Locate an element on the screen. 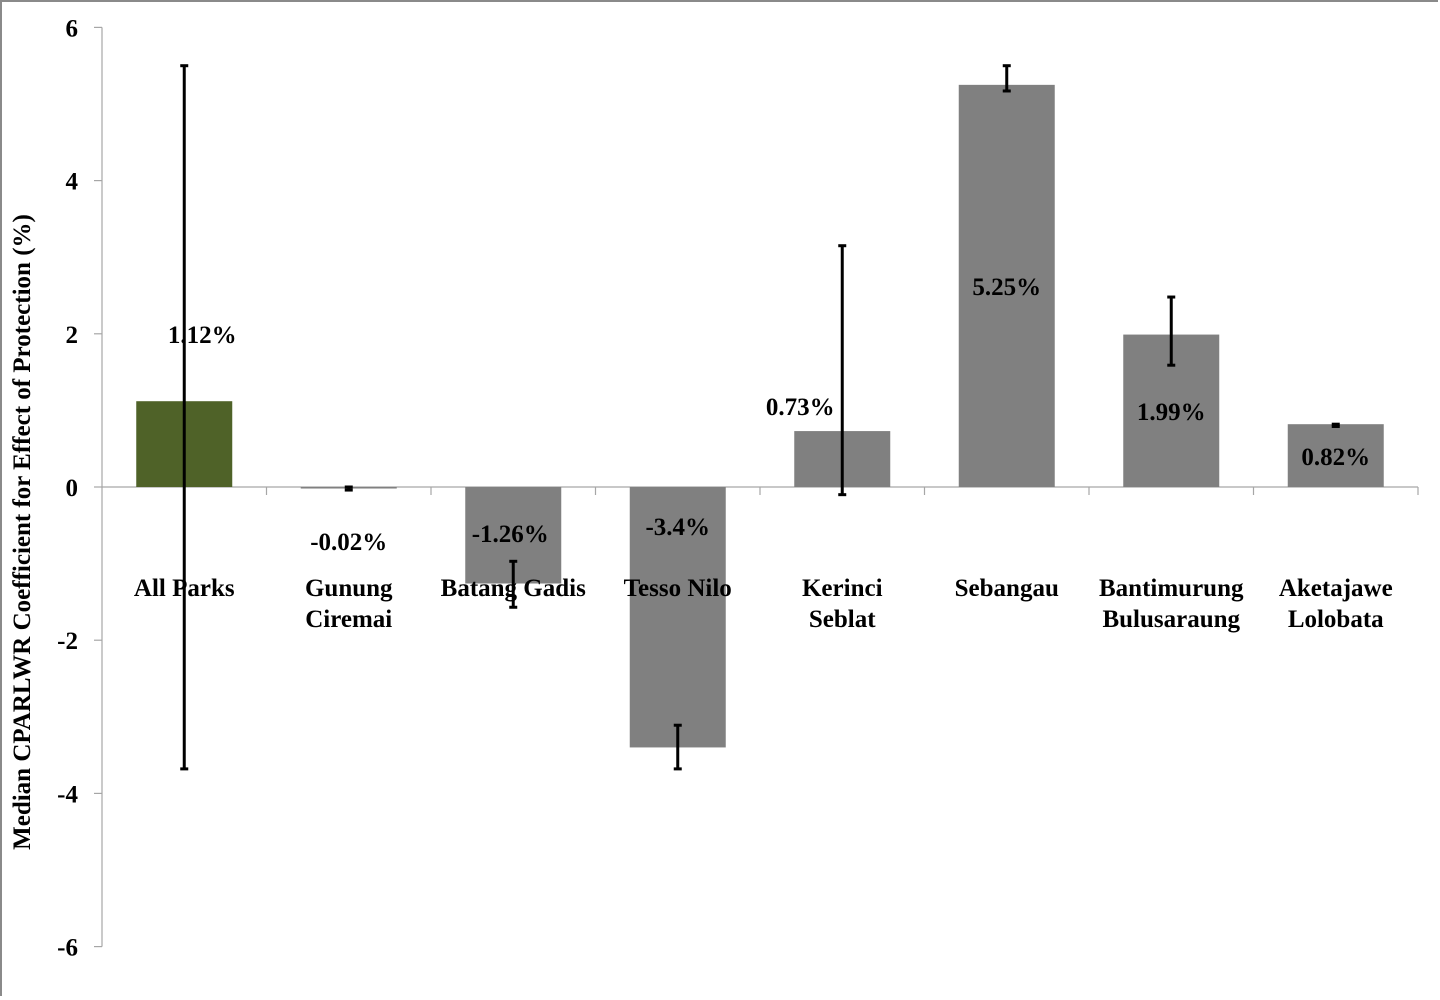 The height and width of the screenshot is (1000, 1440). category-label: All Parks is located at coordinates (184, 588).